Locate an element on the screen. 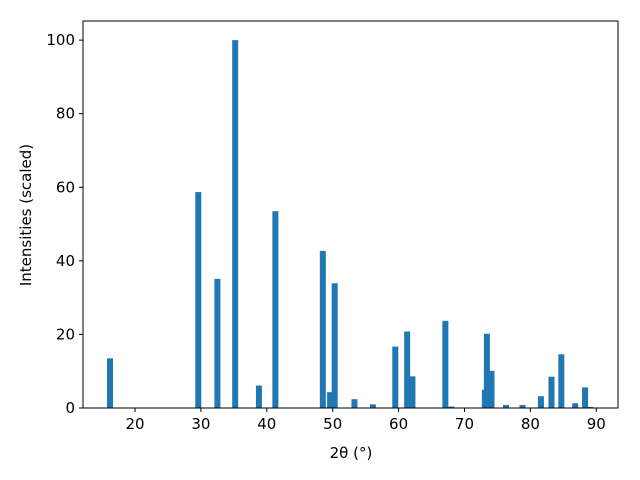 The height and width of the screenshot is (480, 640). x-tick-label: 30 is located at coordinates (200, 424).